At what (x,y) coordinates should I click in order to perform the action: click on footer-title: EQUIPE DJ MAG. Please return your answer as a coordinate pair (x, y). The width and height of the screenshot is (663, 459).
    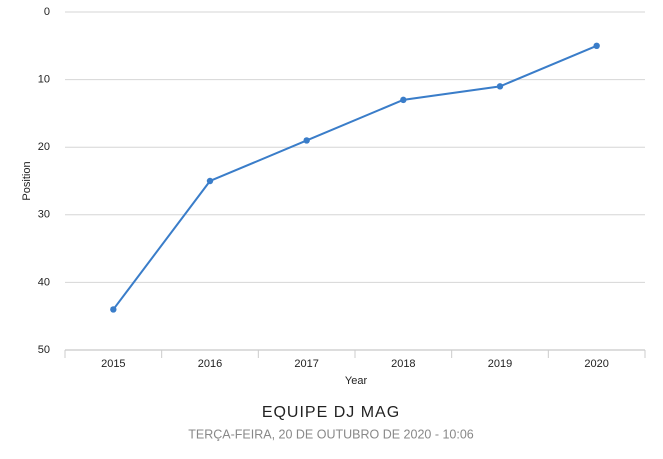
    Looking at the image, I should click on (331, 412).